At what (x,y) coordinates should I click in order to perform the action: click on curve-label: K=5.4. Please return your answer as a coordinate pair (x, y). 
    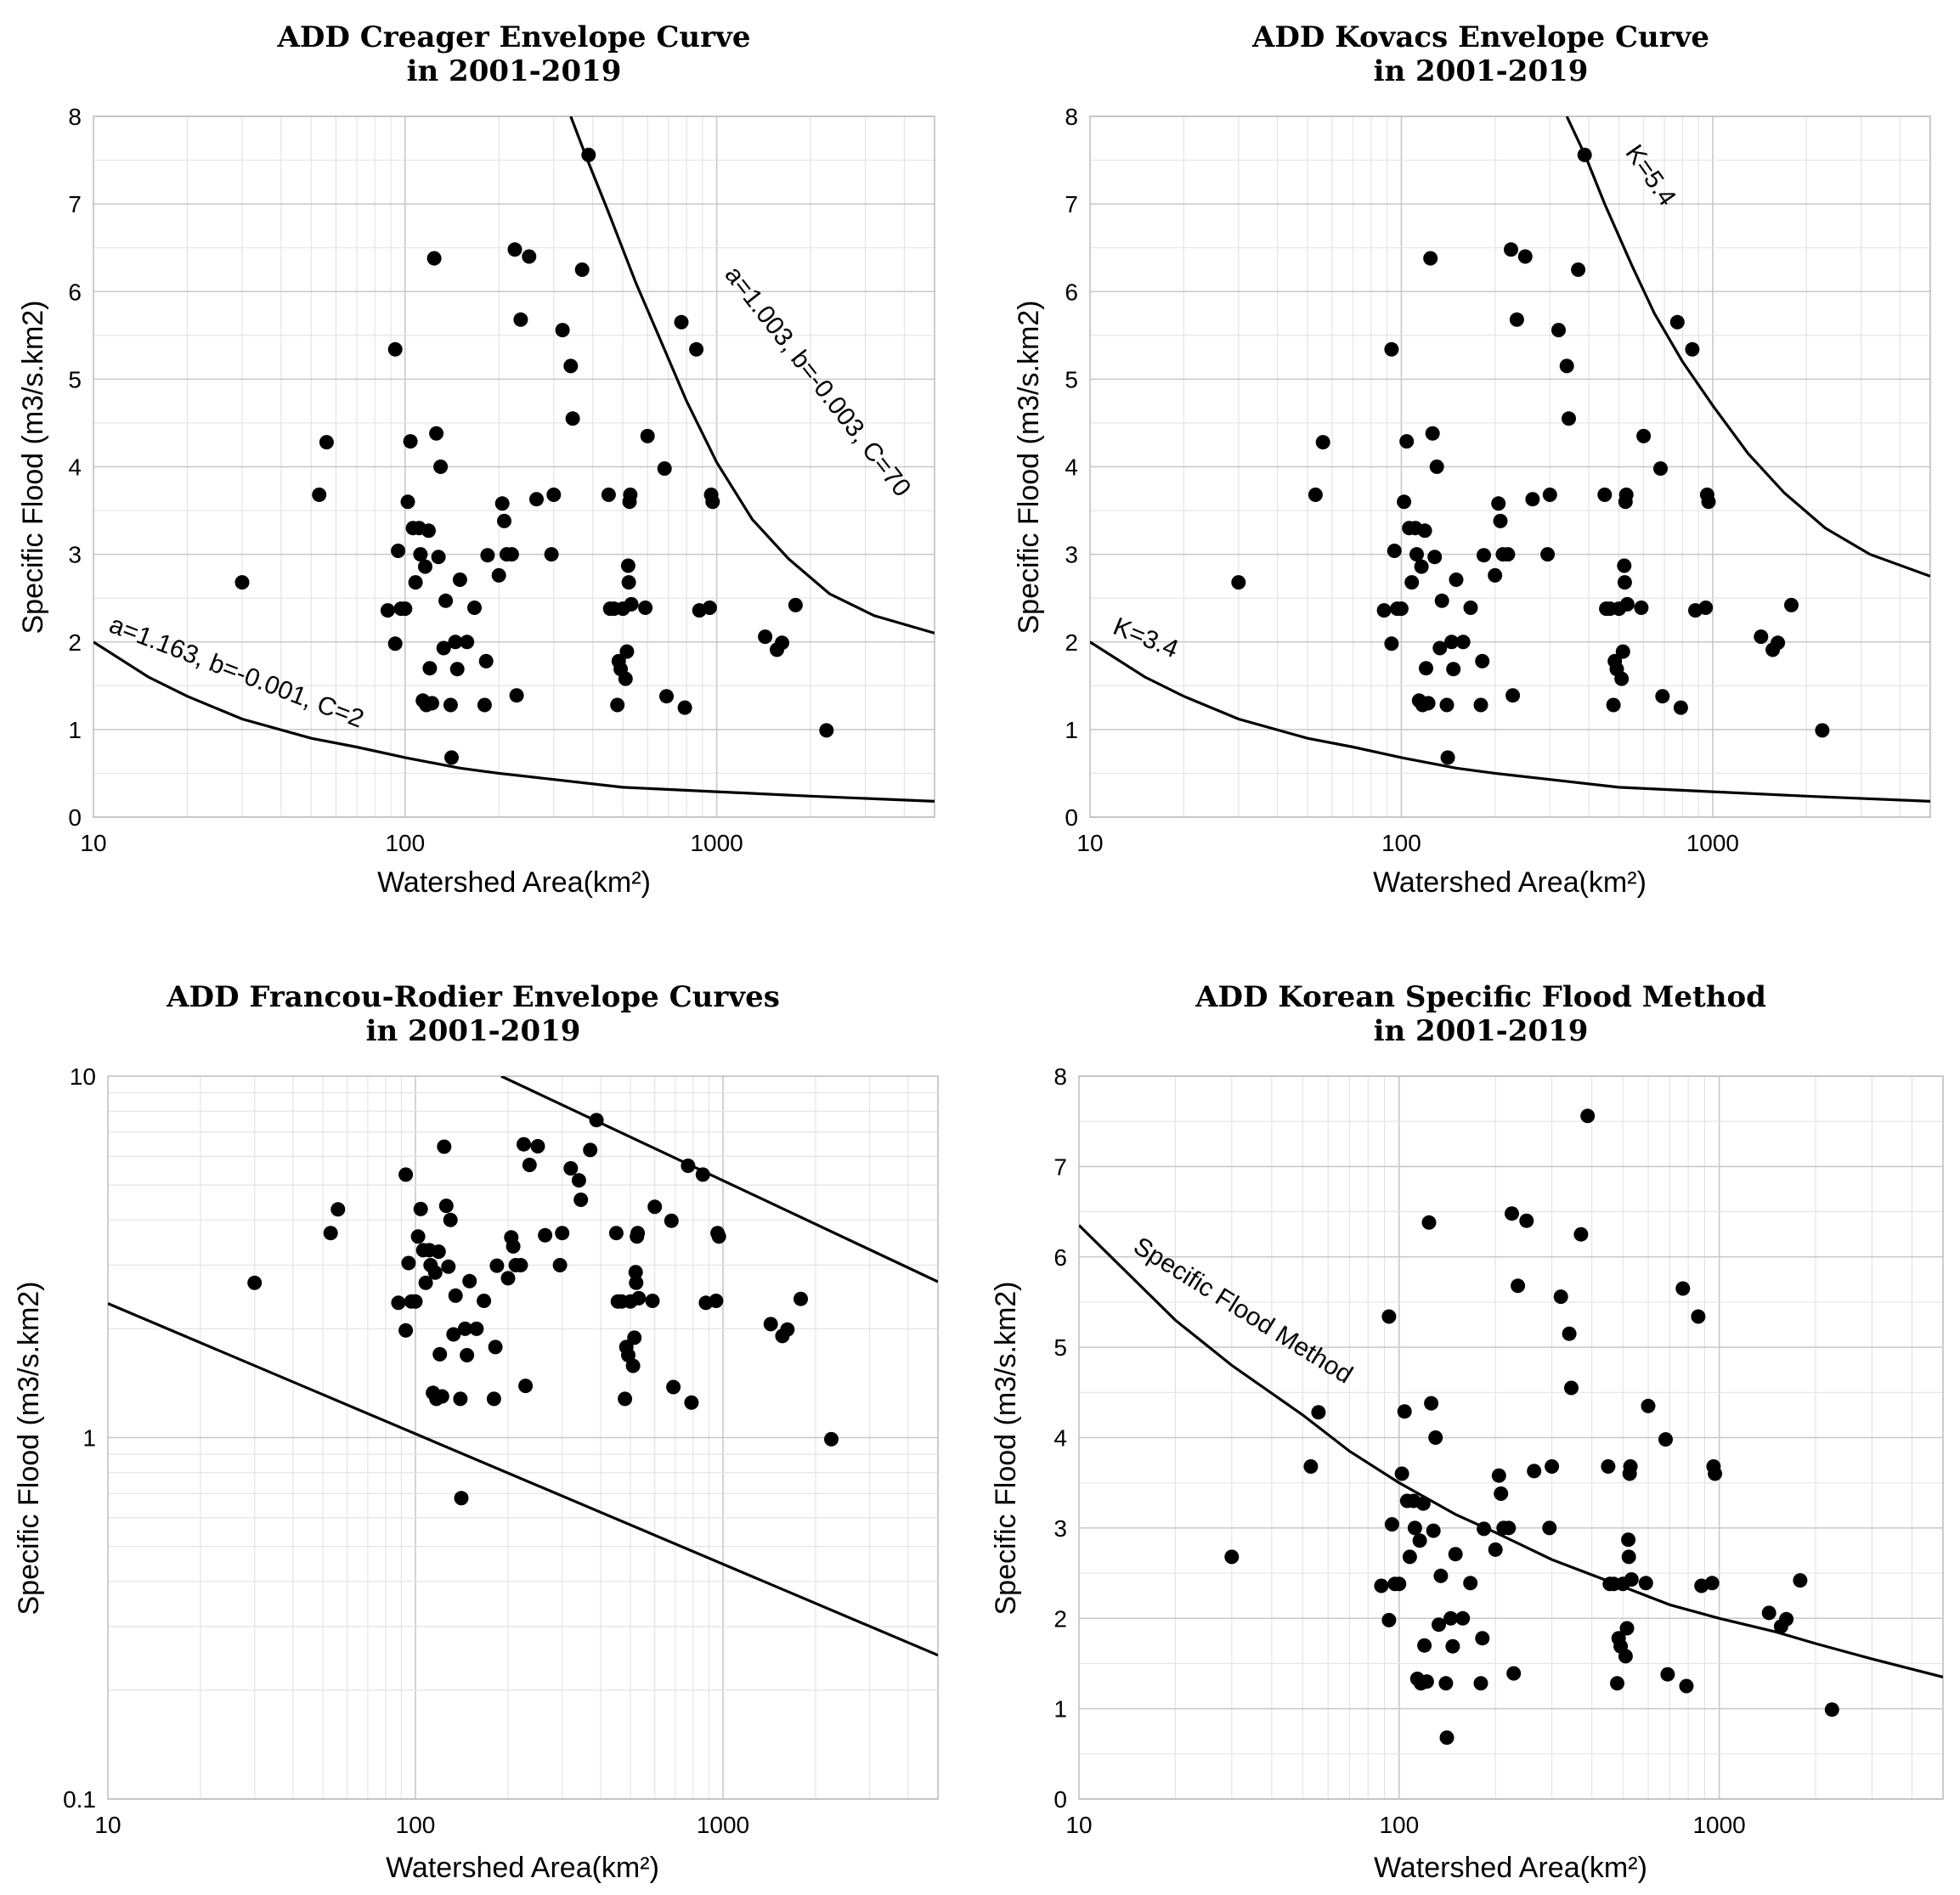
    Looking at the image, I should click on (1651, 175).